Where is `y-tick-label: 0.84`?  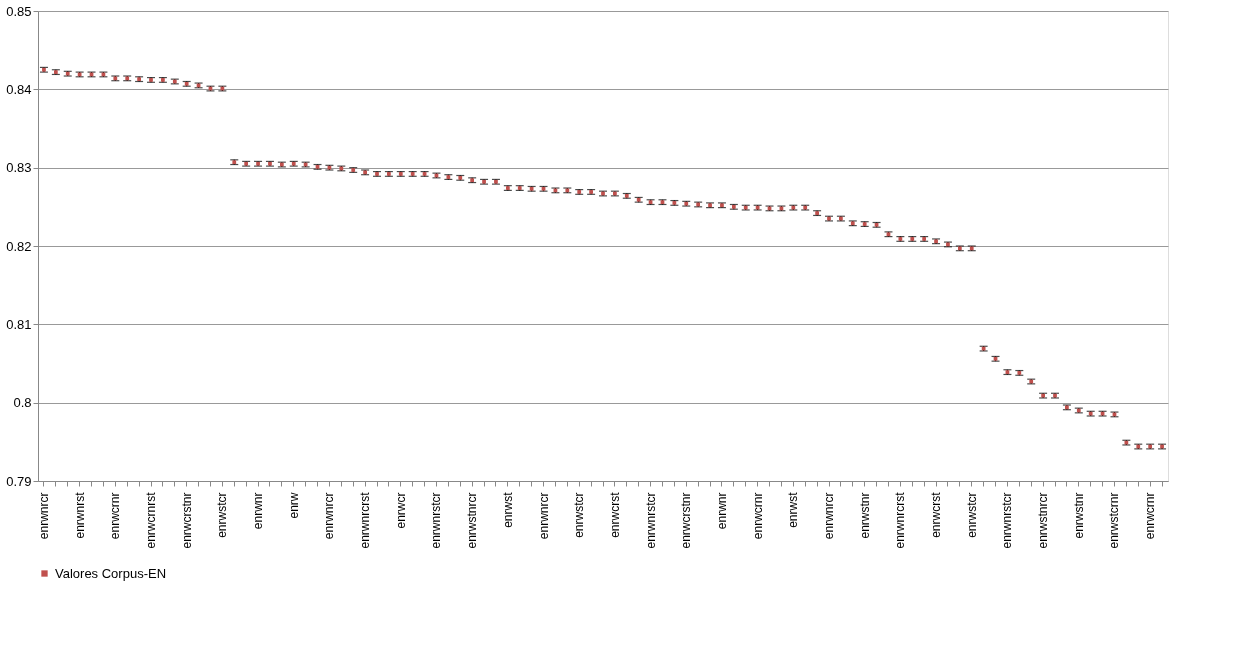 y-tick-label: 0.84 is located at coordinates (19, 89).